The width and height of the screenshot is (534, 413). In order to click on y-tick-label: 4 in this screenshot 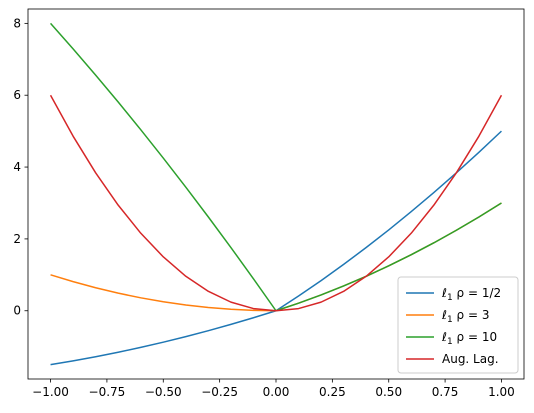, I will do `click(17, 167)`.